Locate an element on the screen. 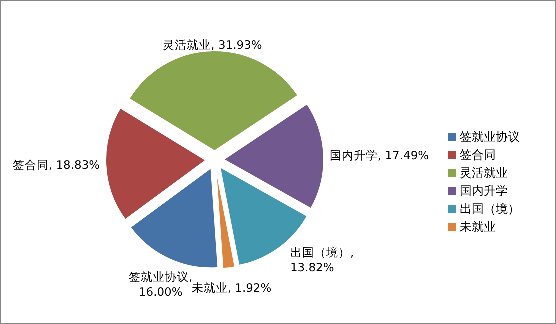  legend-label: 国内升学 is located at coordinates (484, 191).